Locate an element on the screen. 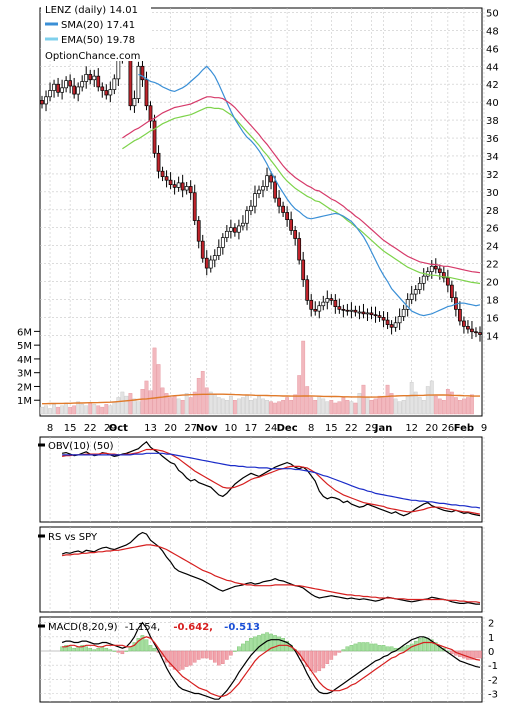  macd-params: MACD(8,20,9) is located at coordinates (83, 627).